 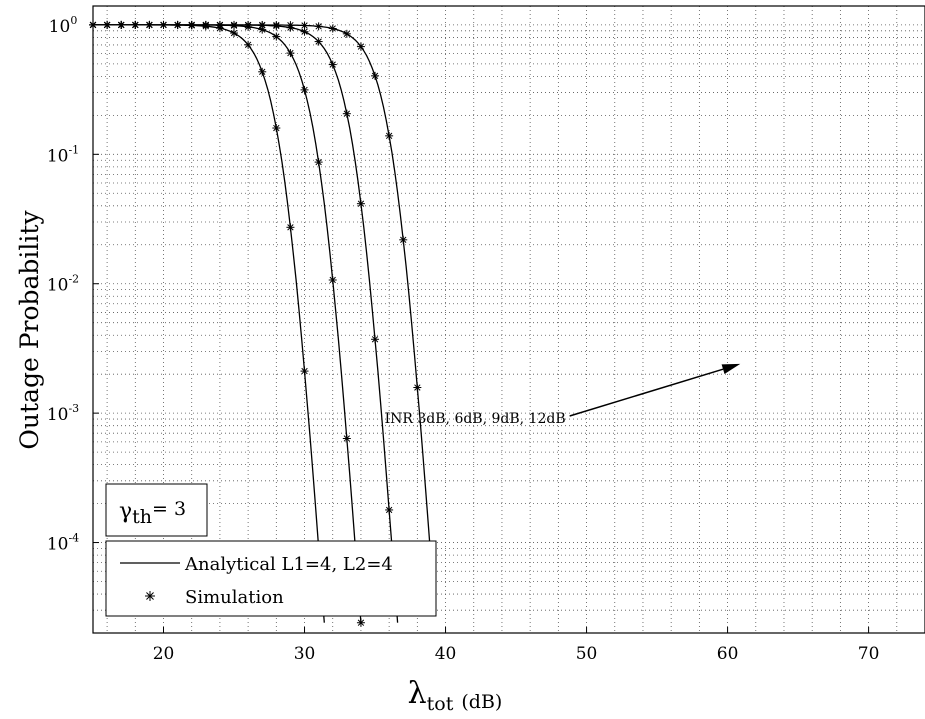 I want to click on x-tick-label: 50, so click(x=587, y=654).